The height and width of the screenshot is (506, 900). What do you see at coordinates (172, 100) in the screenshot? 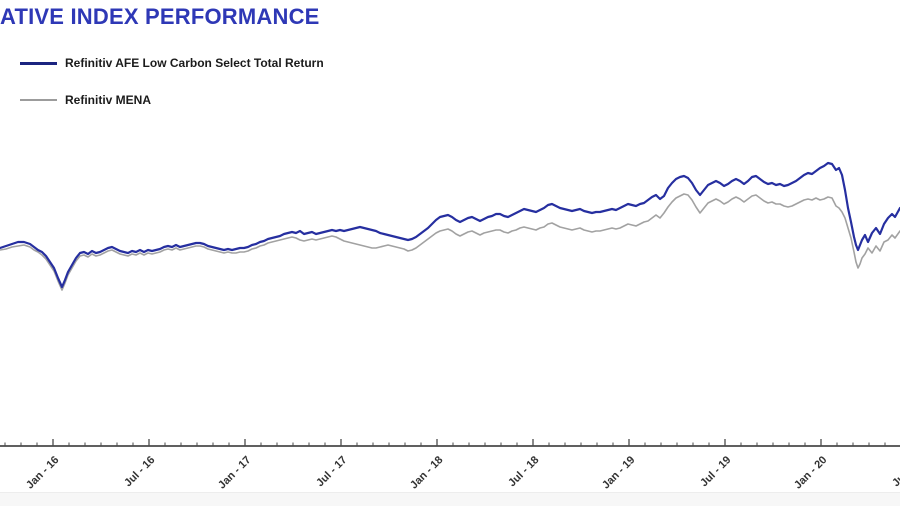
I see `legend-item-mena: Refinitiv MENA` at bounding box center [172, 100].